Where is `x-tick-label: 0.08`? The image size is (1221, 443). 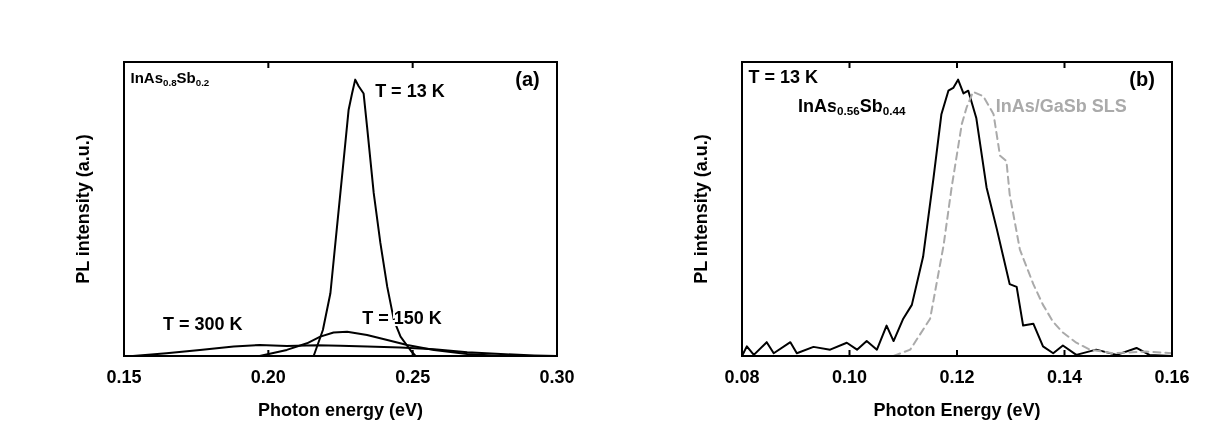
x-tick-label: 0.08 is located at coordinates (742, 377).